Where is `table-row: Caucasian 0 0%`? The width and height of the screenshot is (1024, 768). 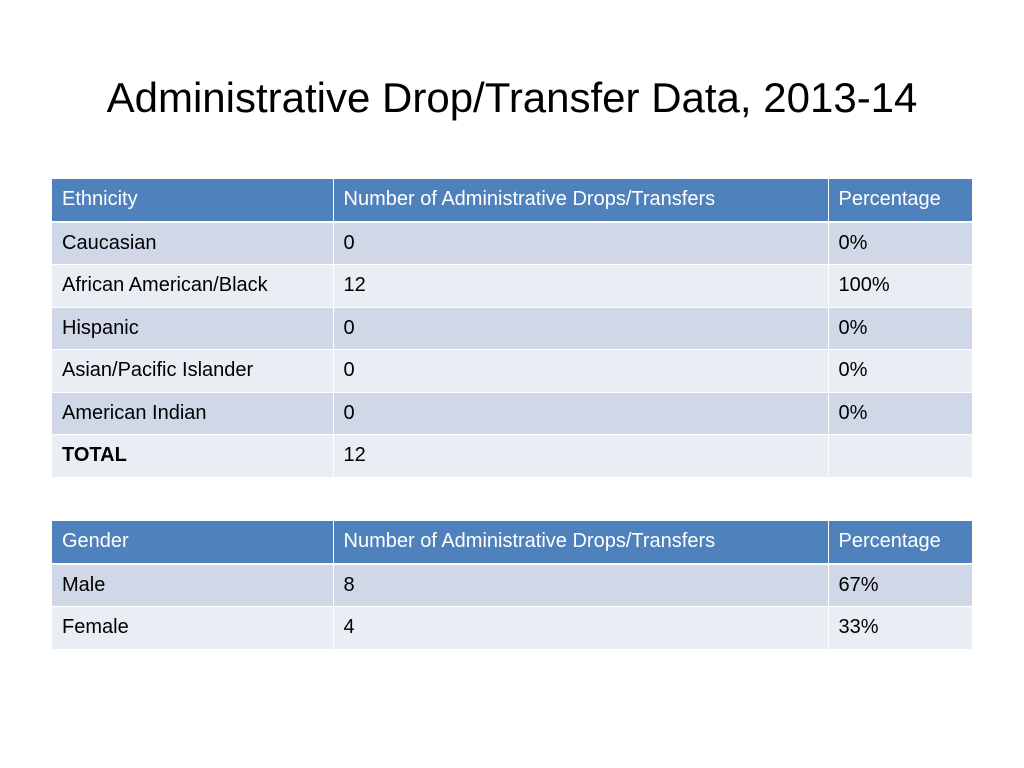
table-row: Caucasian 0 0% is located at coordinates (512, 243).